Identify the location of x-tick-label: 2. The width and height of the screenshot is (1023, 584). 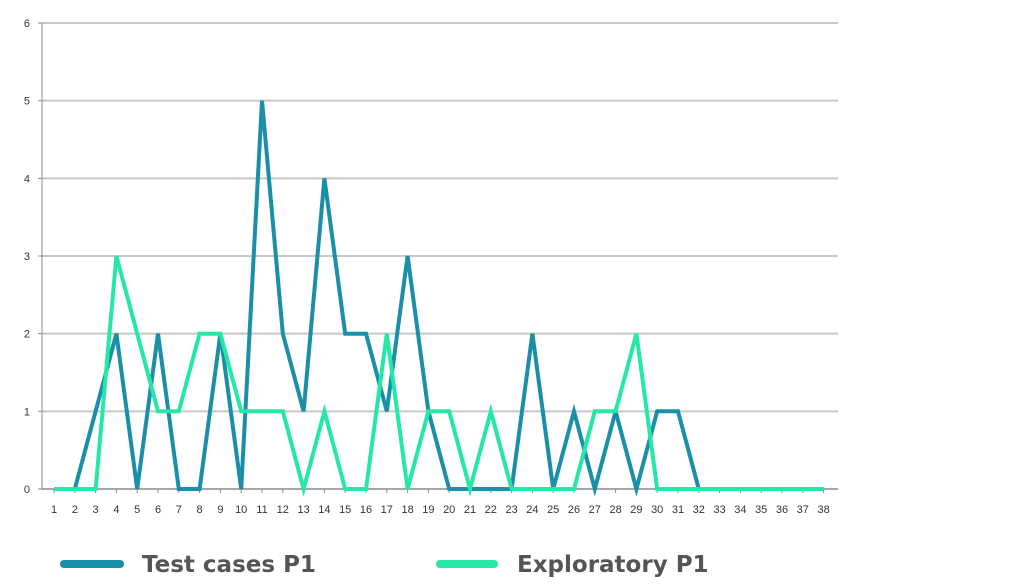
(75, 510).